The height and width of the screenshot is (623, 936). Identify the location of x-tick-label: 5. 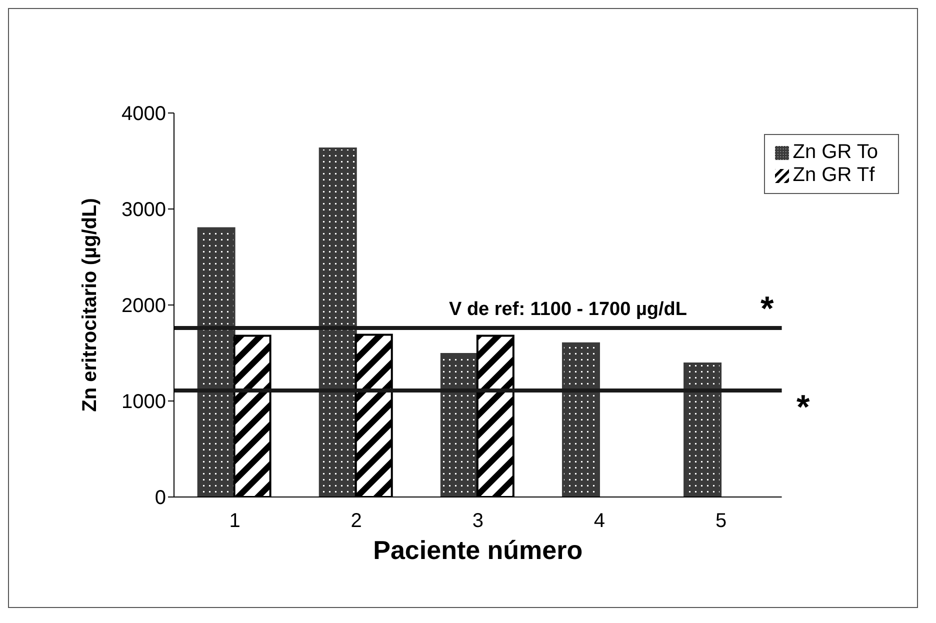
(721, 521).